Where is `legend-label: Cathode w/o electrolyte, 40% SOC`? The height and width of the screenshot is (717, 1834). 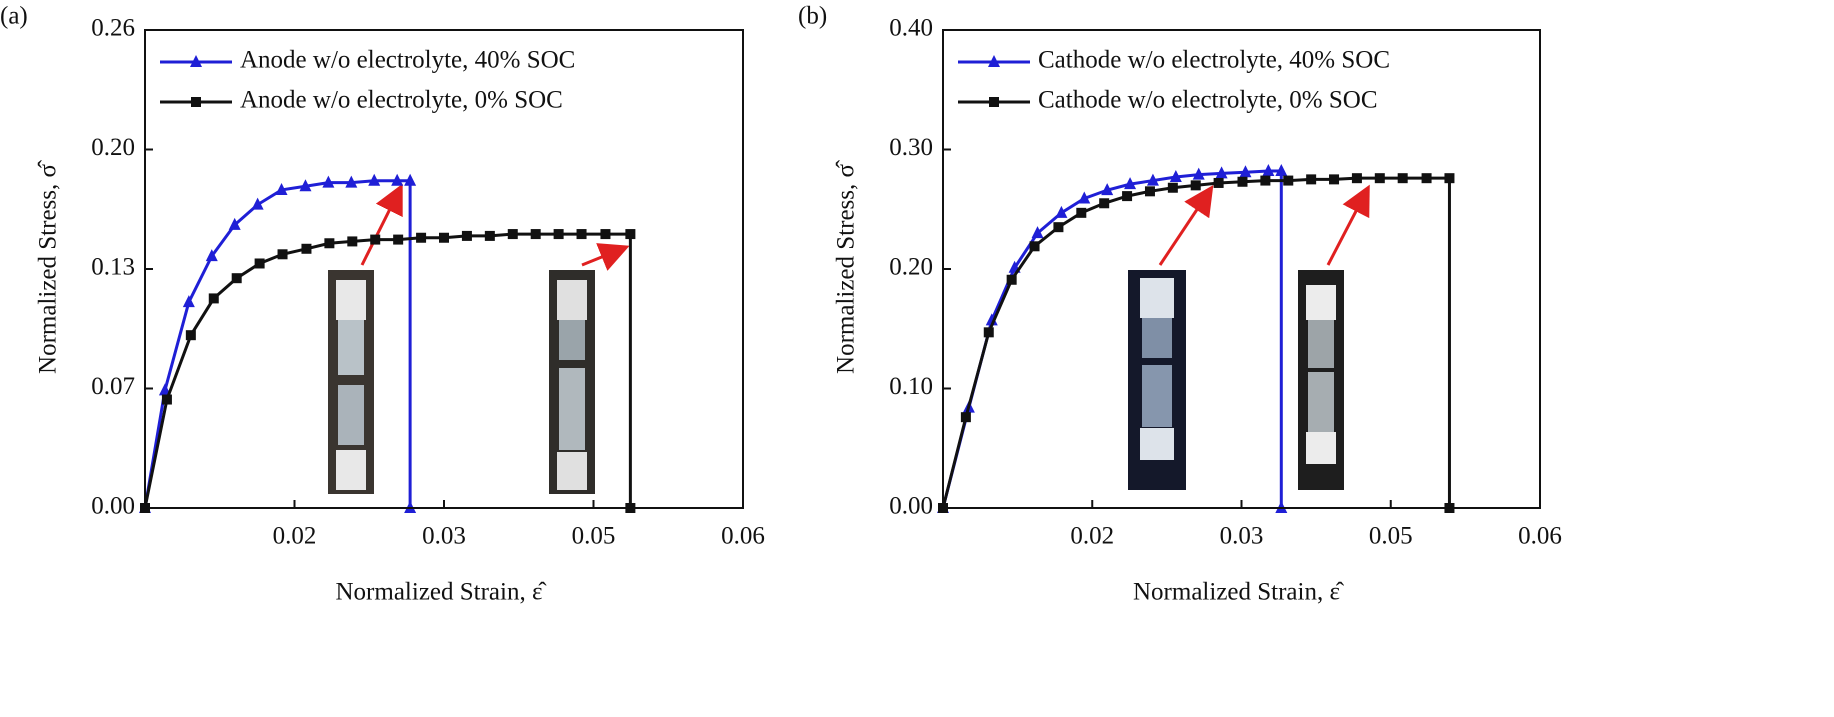 legend-label: Cathode w/o electrolyte, 40% SOC is located at coordinates (1214, 60).